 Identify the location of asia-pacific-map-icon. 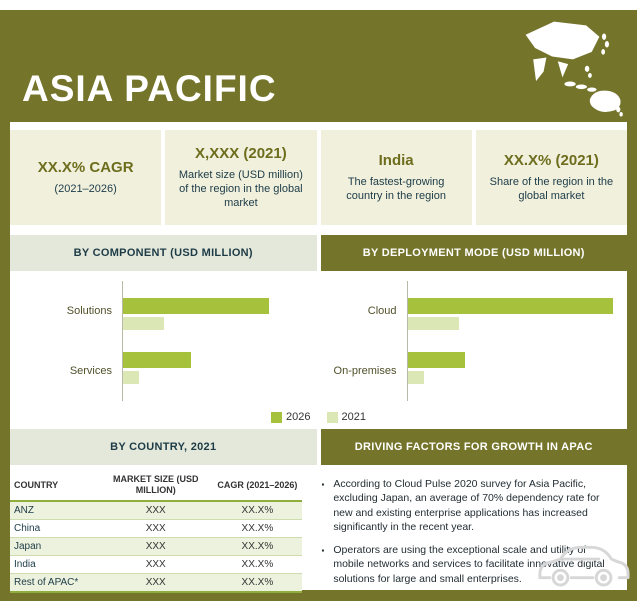
(574, 69).